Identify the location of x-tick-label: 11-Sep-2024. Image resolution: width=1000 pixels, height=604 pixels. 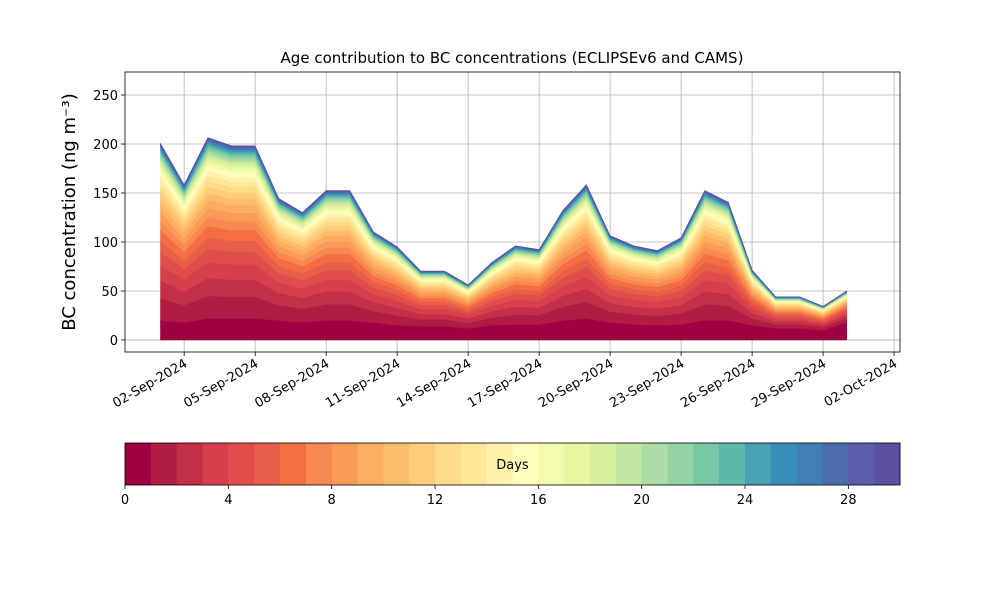
(363, 383).